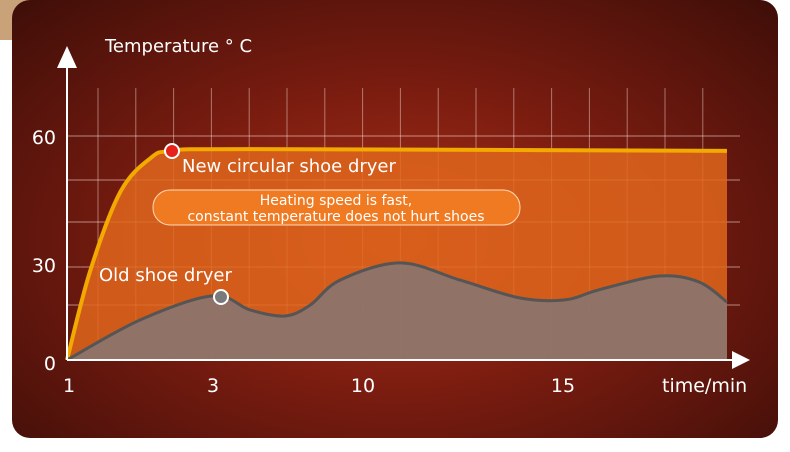  Describe the element at coordinates (319, 386) in the screenshot. I see `x-tick-labels: 1 3 10 15` at that location.